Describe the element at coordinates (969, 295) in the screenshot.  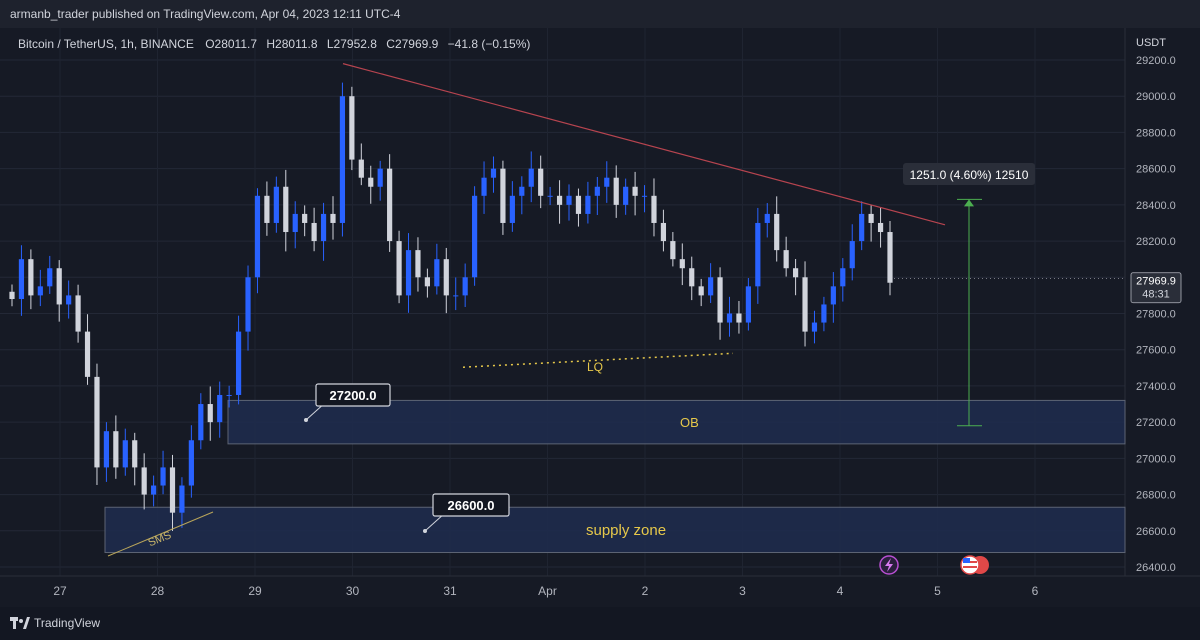
I see `measure-tool: 1251.0 (4.60%) 12510` at that location.